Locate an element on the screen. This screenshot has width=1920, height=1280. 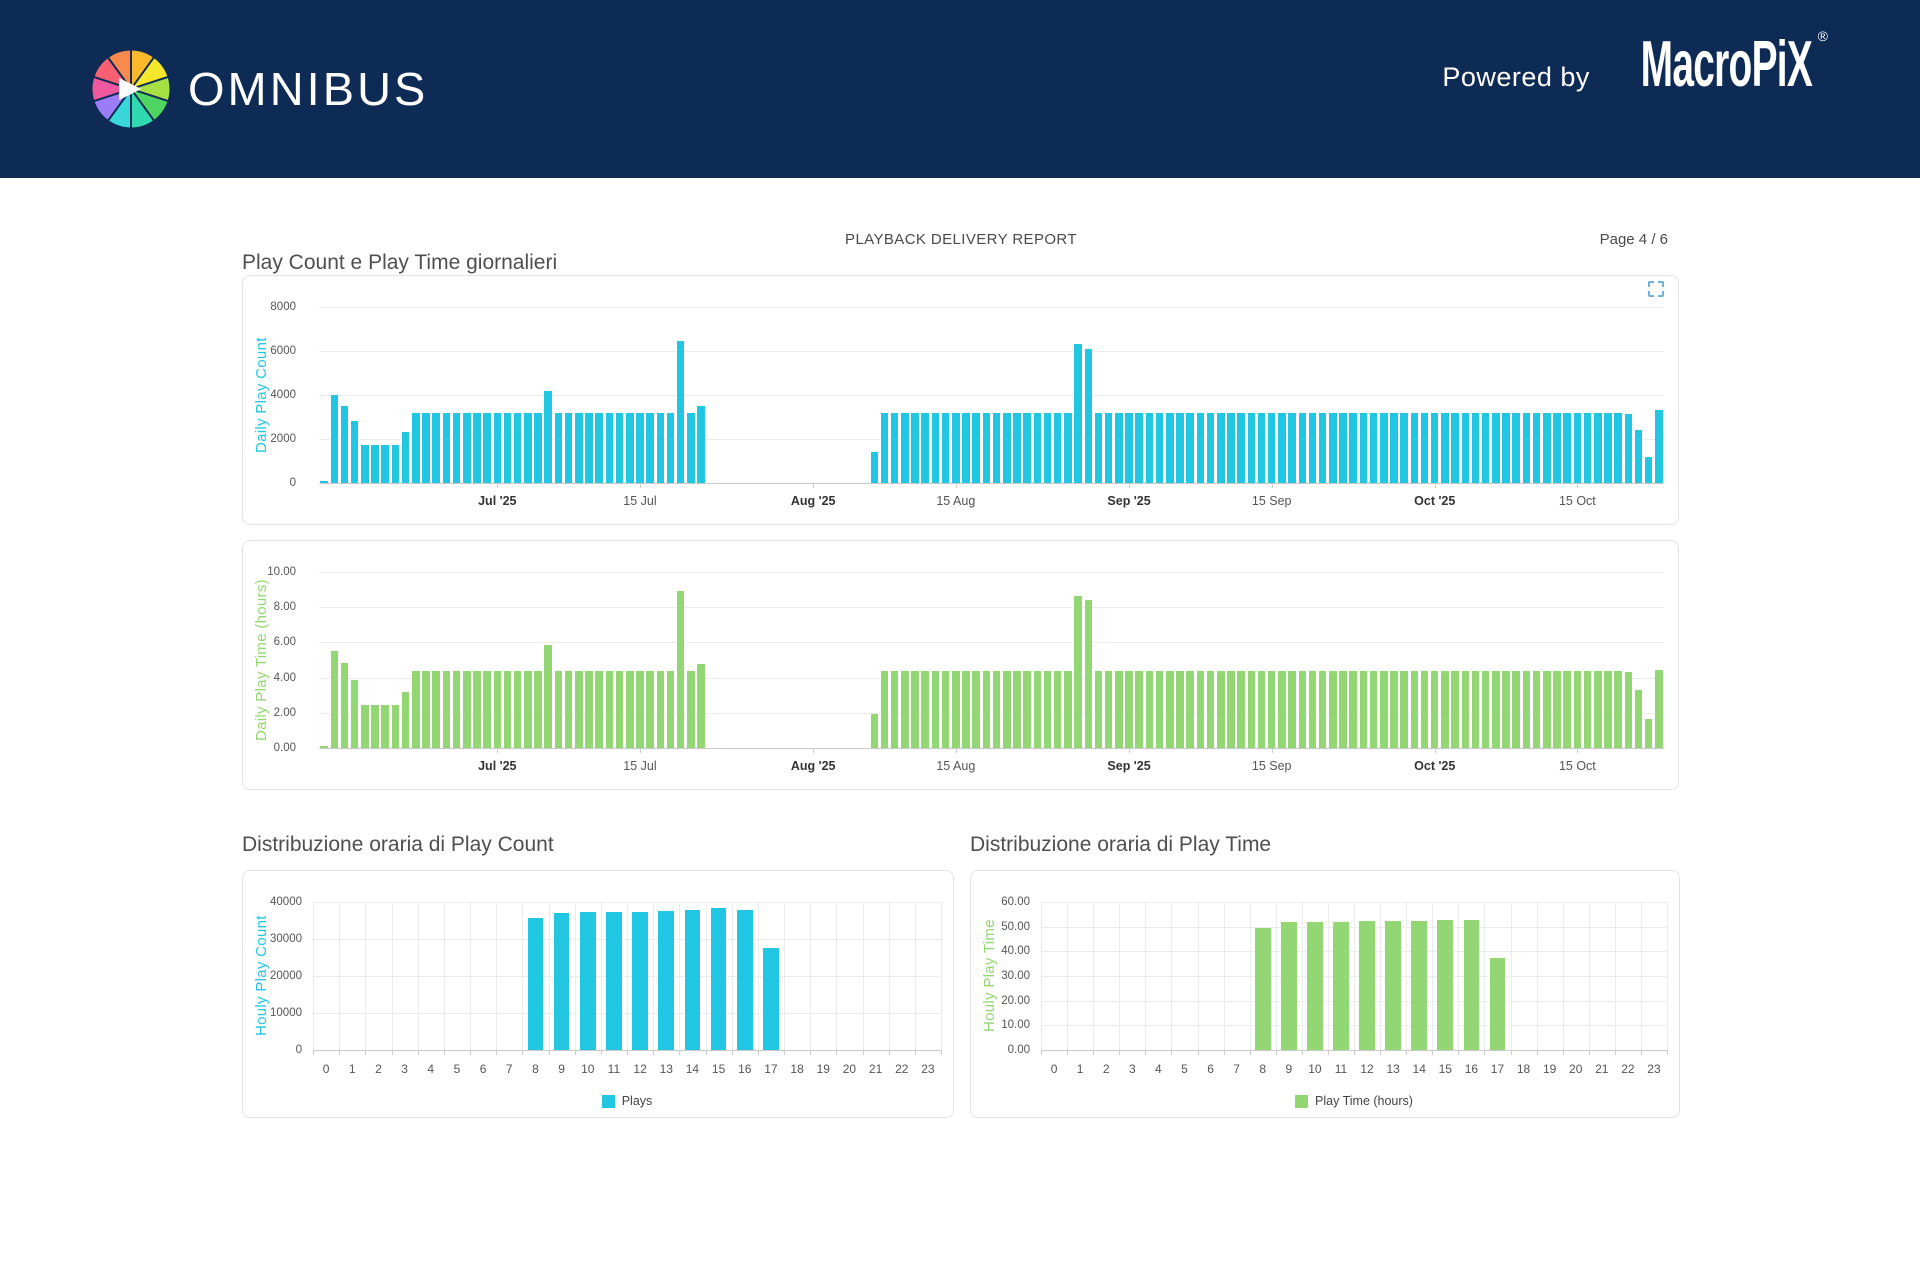
x-tick-label: 10 is located at coordinates (588, 1069).